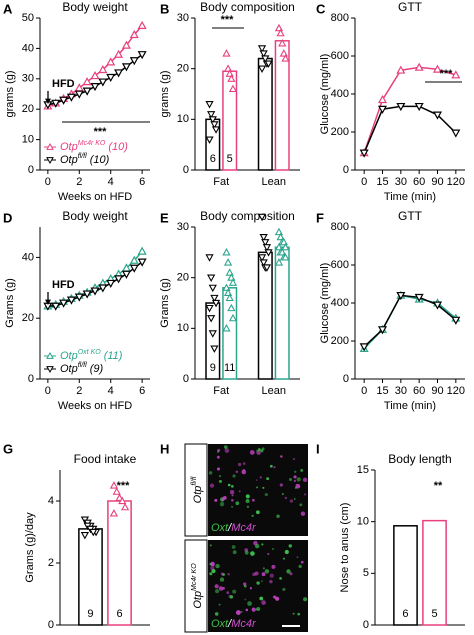 This screenshot has height=635, width=474. I want to click on panel-label: E, so click(164, 217).